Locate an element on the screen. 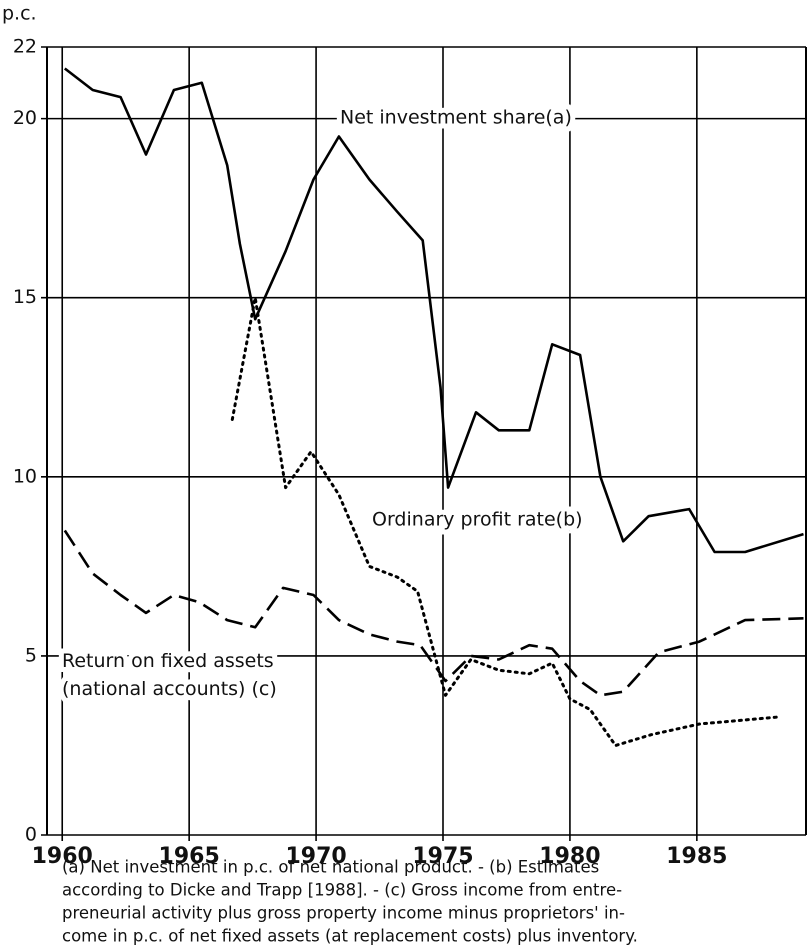 The width and height of the screenshot is (808, 951). series-label: Ordinary profit rate(b) is located at coordinates (477, 520).